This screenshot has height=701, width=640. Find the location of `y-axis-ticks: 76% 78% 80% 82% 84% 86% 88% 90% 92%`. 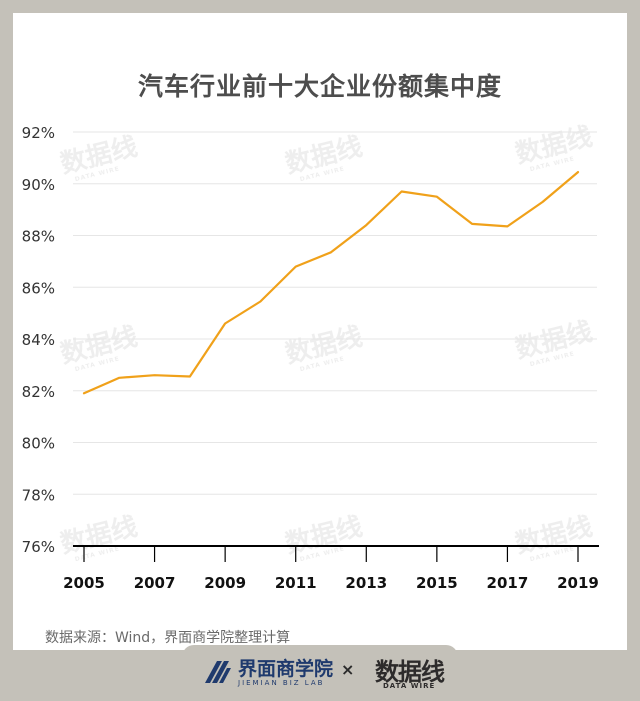

y-axis-ticks: 76% 78% 80% 82% 84% 86% 88% 90% 92% is located at coordinates (38, 340).